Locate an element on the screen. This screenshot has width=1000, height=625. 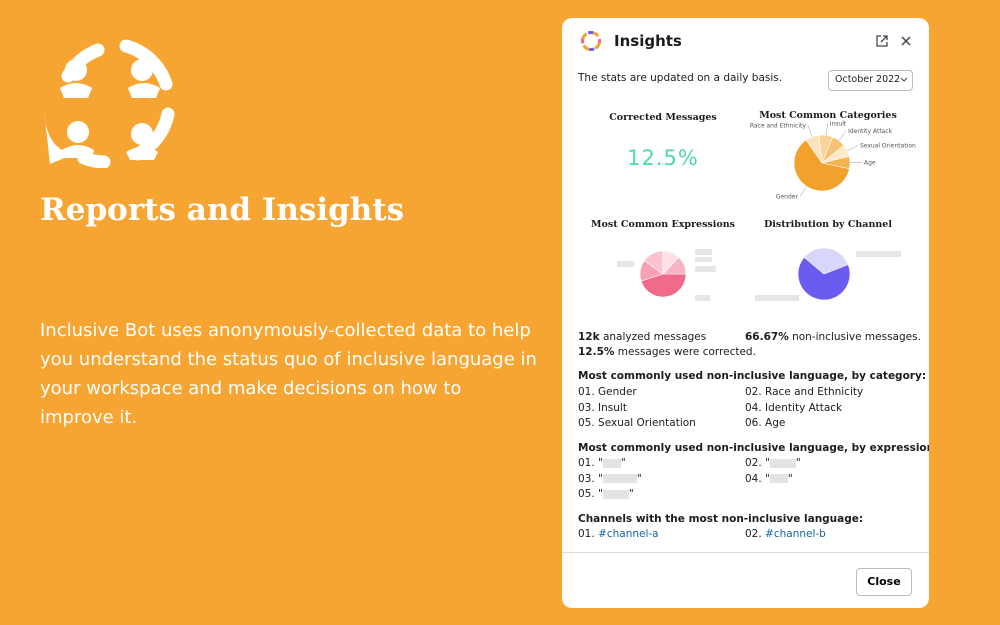
slice-label: Insult is located at coordinates (838, 123).